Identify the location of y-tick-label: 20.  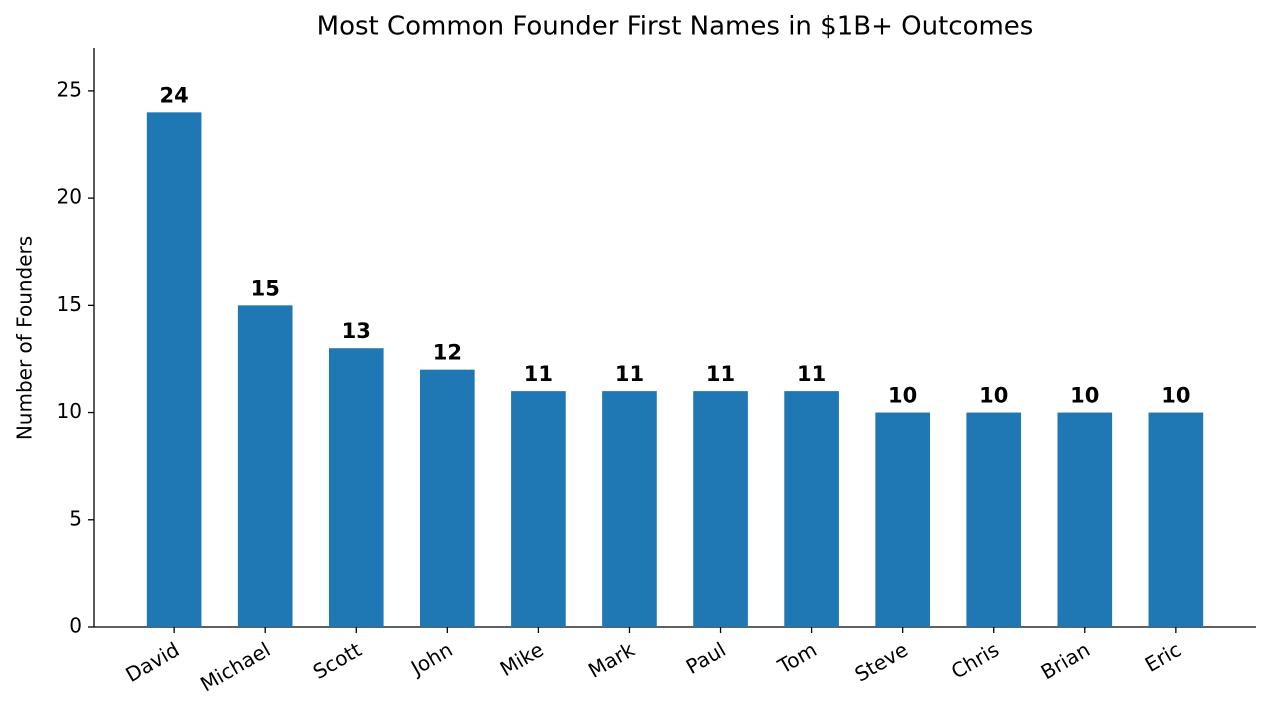
(69, 197).